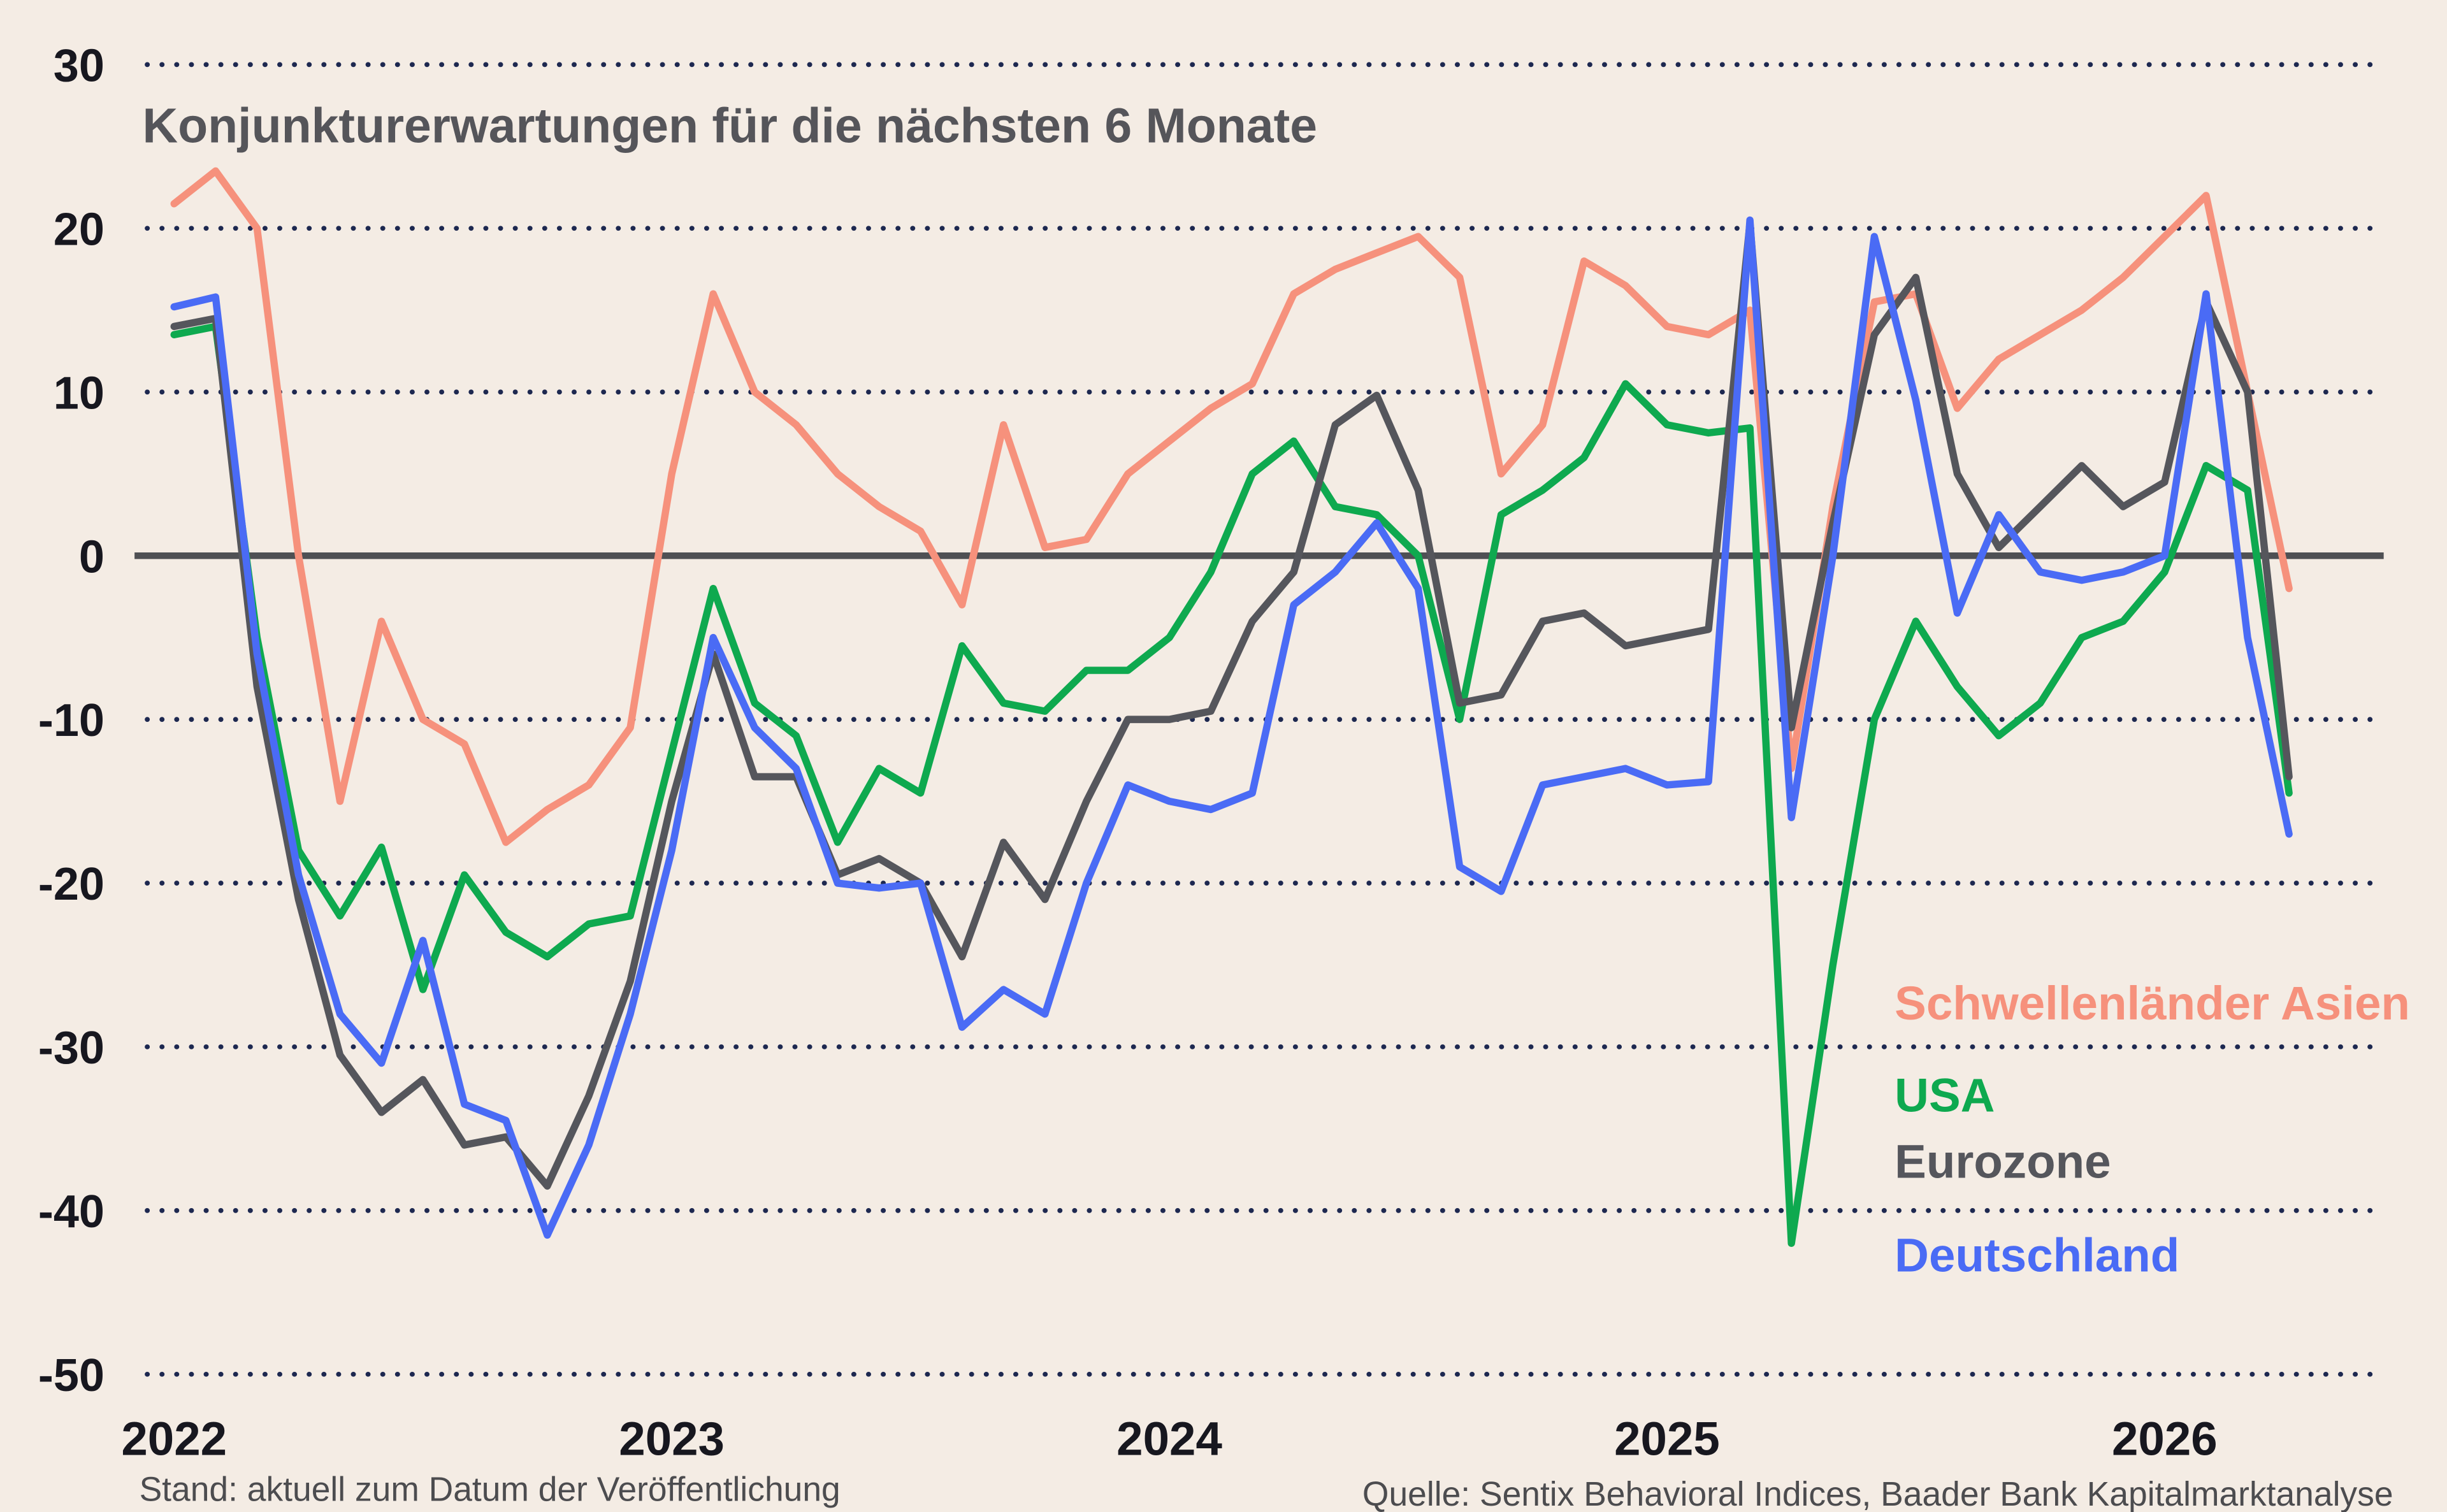 The image size is (2447, 1512). Describe the element at coordinates (174, 1439) in the screenshot. I see `x-tick-label-2022: 2022` at that location.